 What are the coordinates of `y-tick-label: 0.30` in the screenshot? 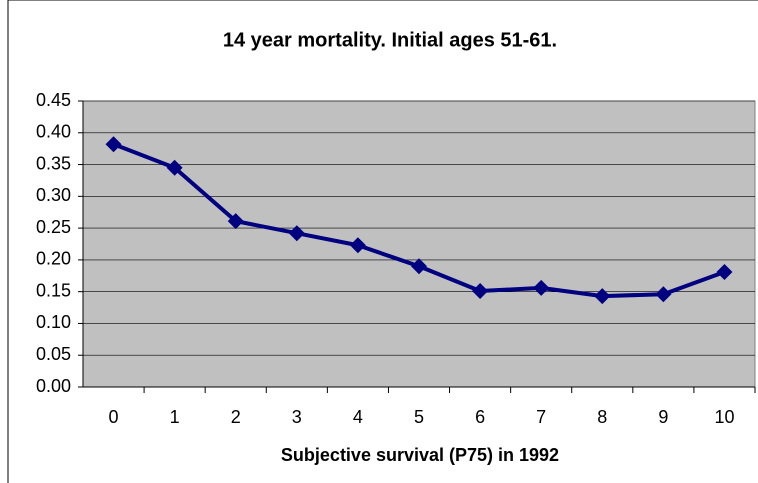 It's located at (53, 195).